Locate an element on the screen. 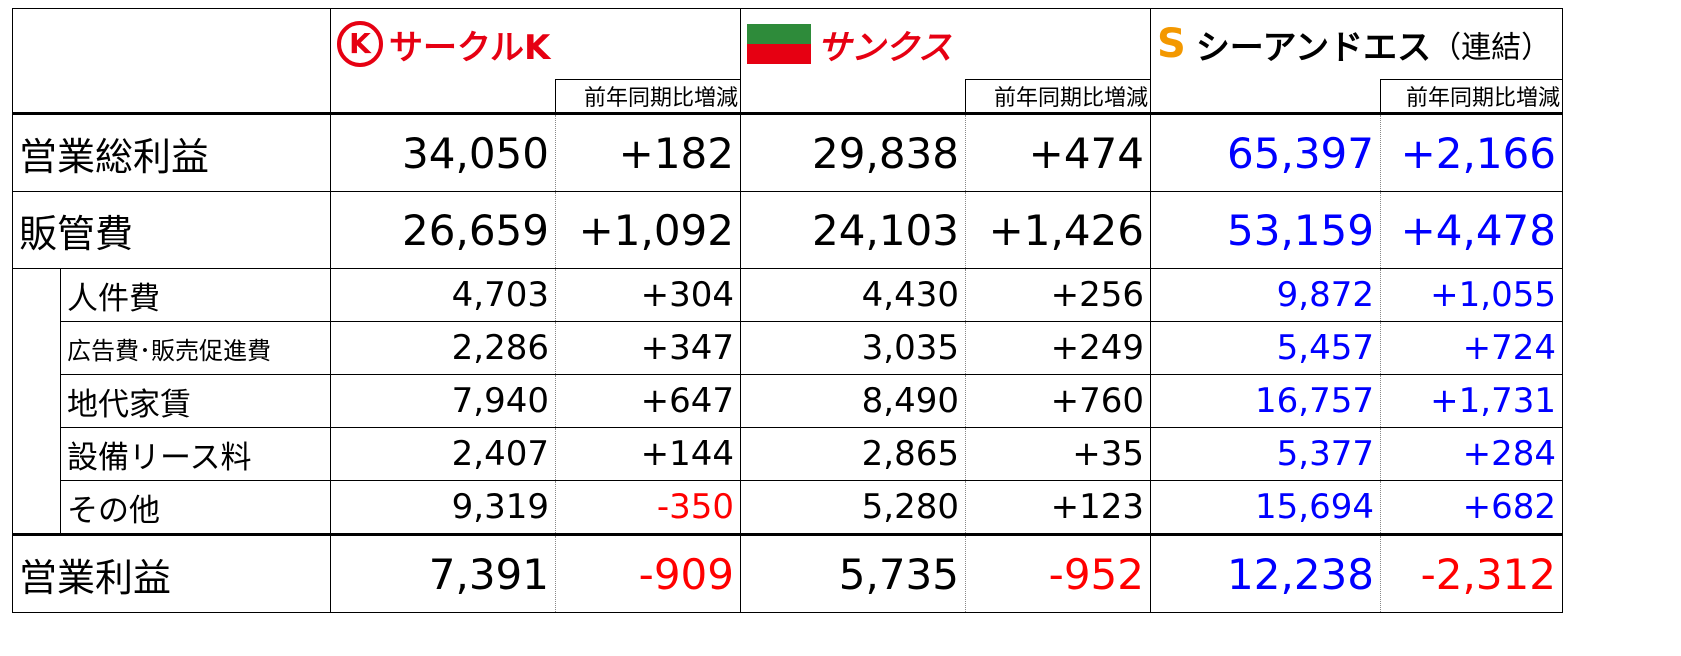 This screenshot has width=1681, height=656. value-cell: 15,694 is located at coordinates (1265, 507).